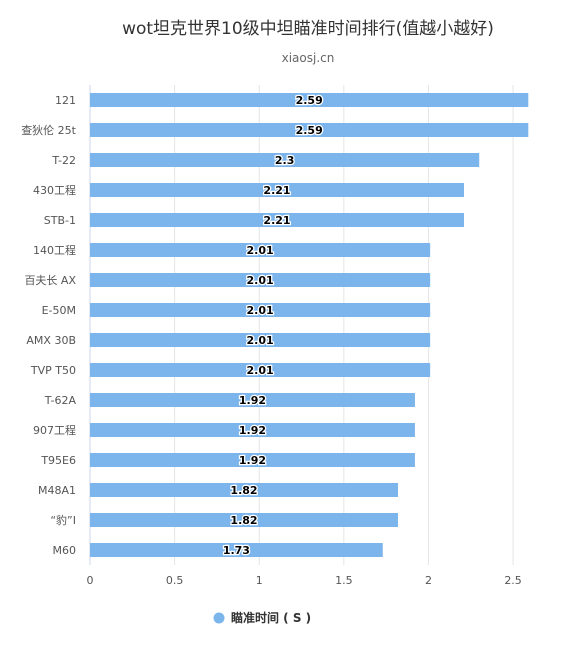 The image size is (562, 646). Describe the element at coordinates (59, 310) in the screenshot. I see `category-label: E-50M` at that location.